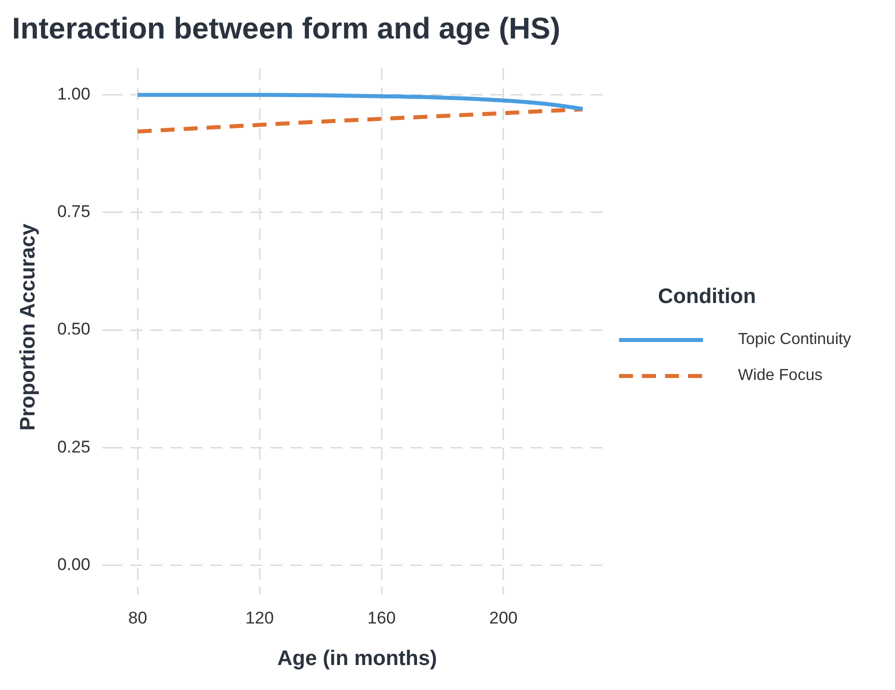 This screenshot has width=895, height=690. I want to click on text: Topic Continuity, so click(794, 340).